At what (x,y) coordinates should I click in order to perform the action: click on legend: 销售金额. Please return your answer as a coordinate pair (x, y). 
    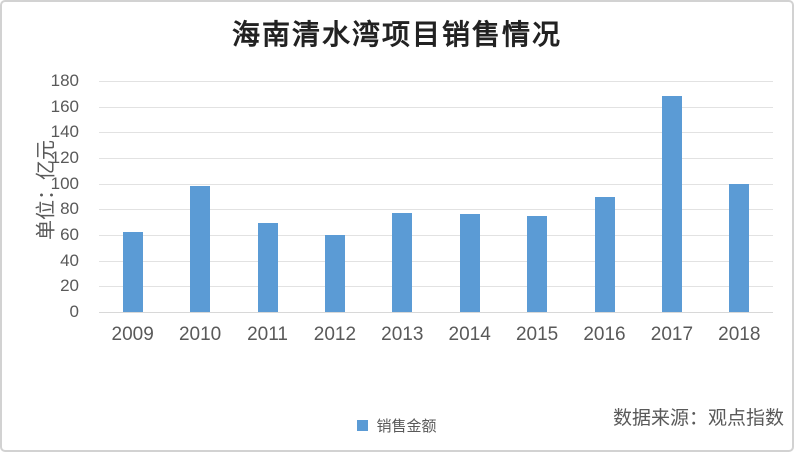
    Looking at the image, I should click on (397, 425).